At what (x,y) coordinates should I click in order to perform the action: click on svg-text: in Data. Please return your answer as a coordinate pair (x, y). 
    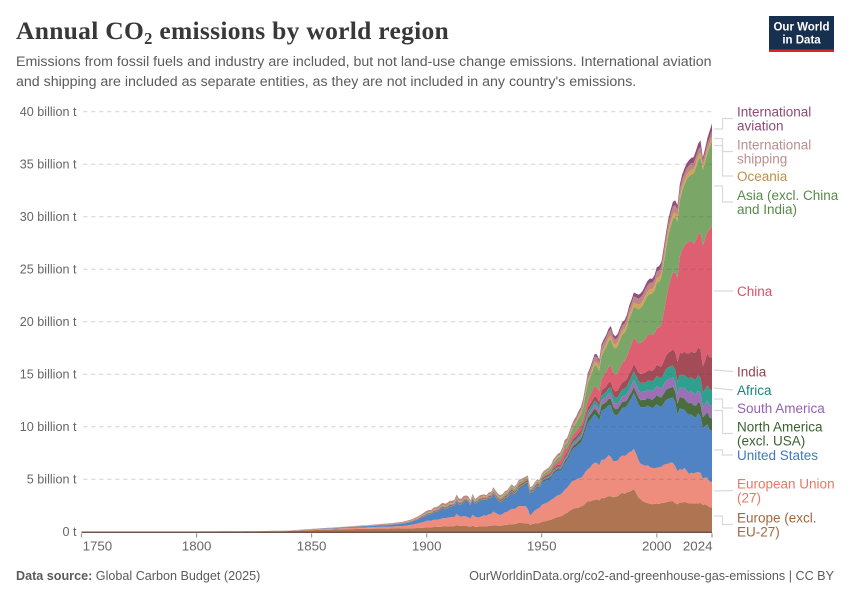
    Looking at the image, I should click on (801, 41).